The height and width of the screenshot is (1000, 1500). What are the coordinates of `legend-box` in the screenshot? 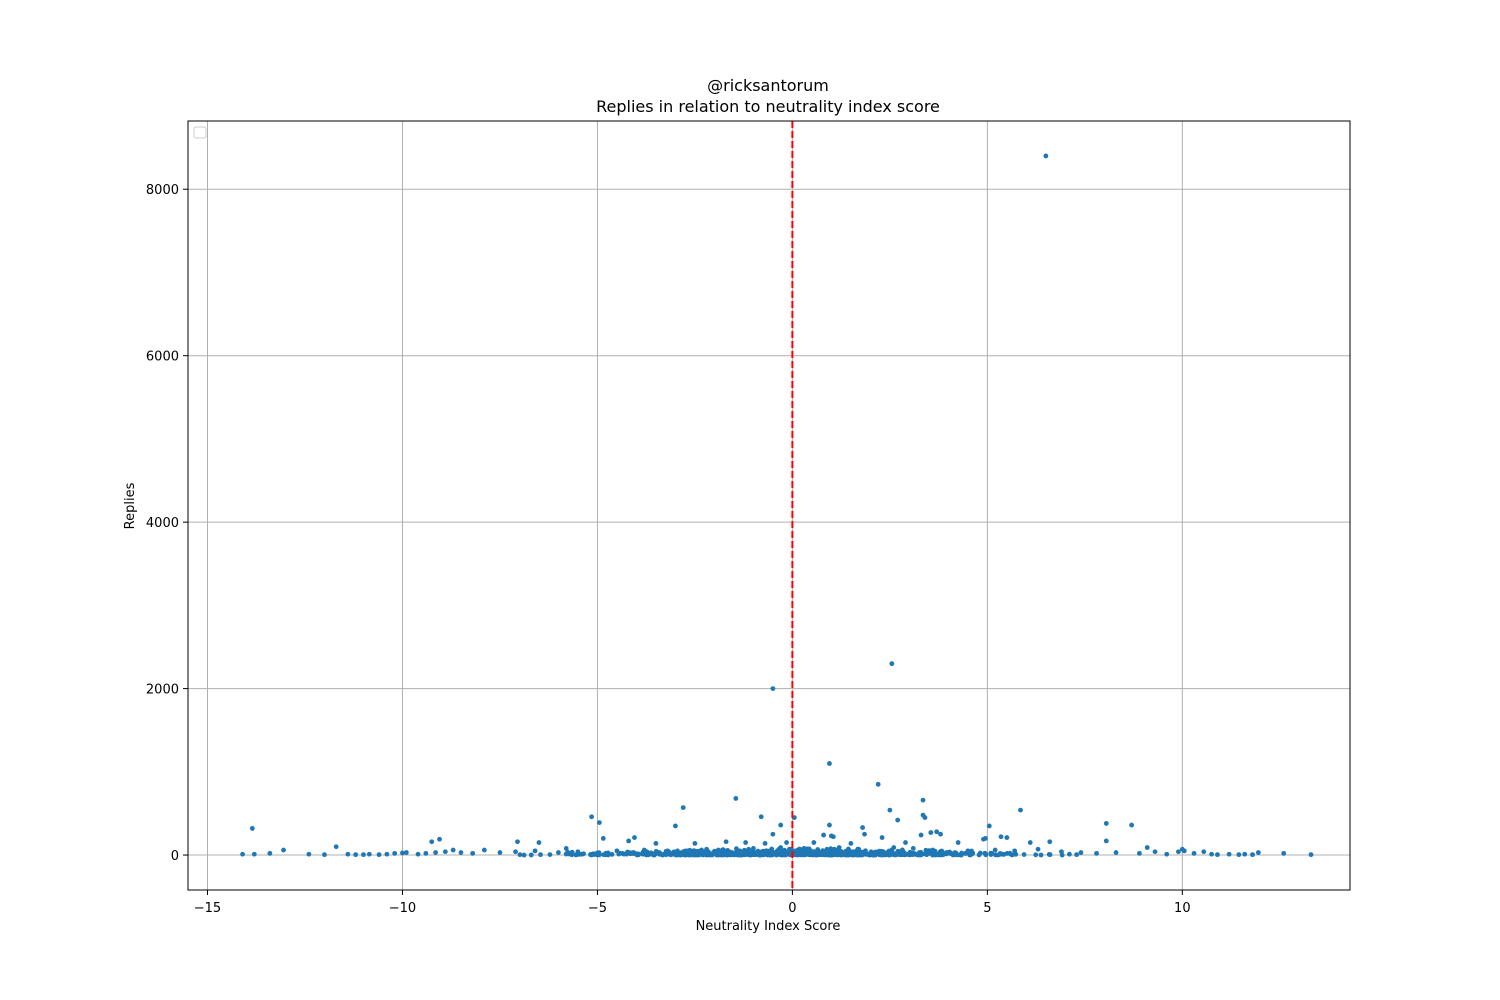 It's located at (200, 132).